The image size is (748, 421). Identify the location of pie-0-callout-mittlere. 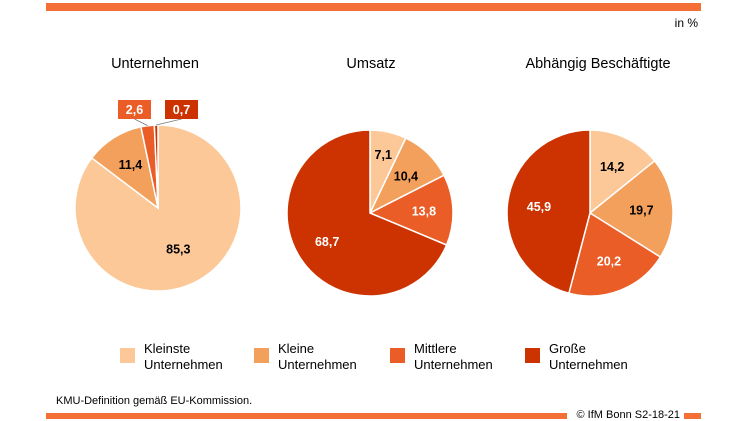
(134, 109).